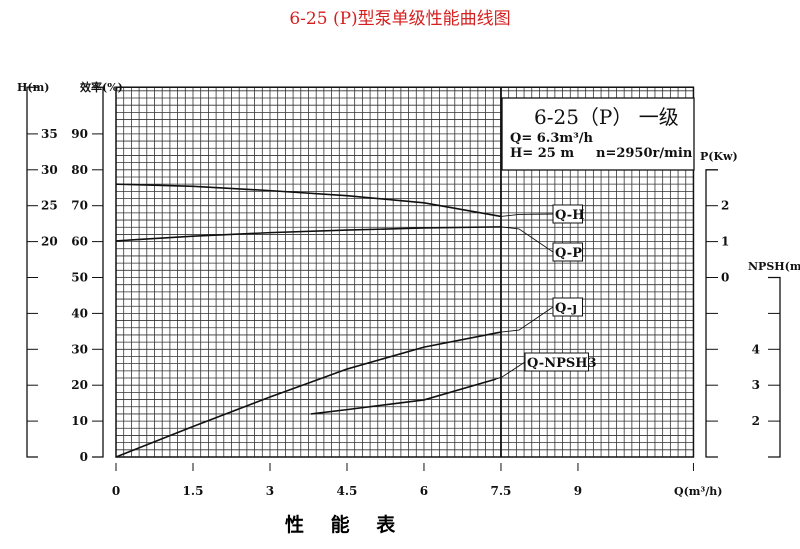 Image resolution: width=800 pixels, height=549 pixels. What do you see at coordinates (756, 349) in the screenshot?
I see `npsh-tick-label: 4` at bounding box center [756, 349].